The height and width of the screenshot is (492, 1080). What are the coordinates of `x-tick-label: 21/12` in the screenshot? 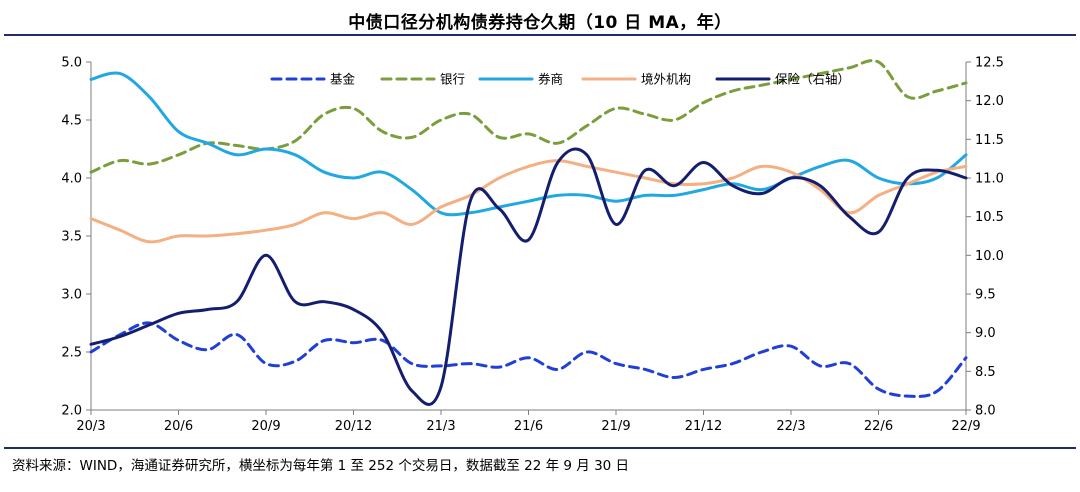 It's located at (703, 426).